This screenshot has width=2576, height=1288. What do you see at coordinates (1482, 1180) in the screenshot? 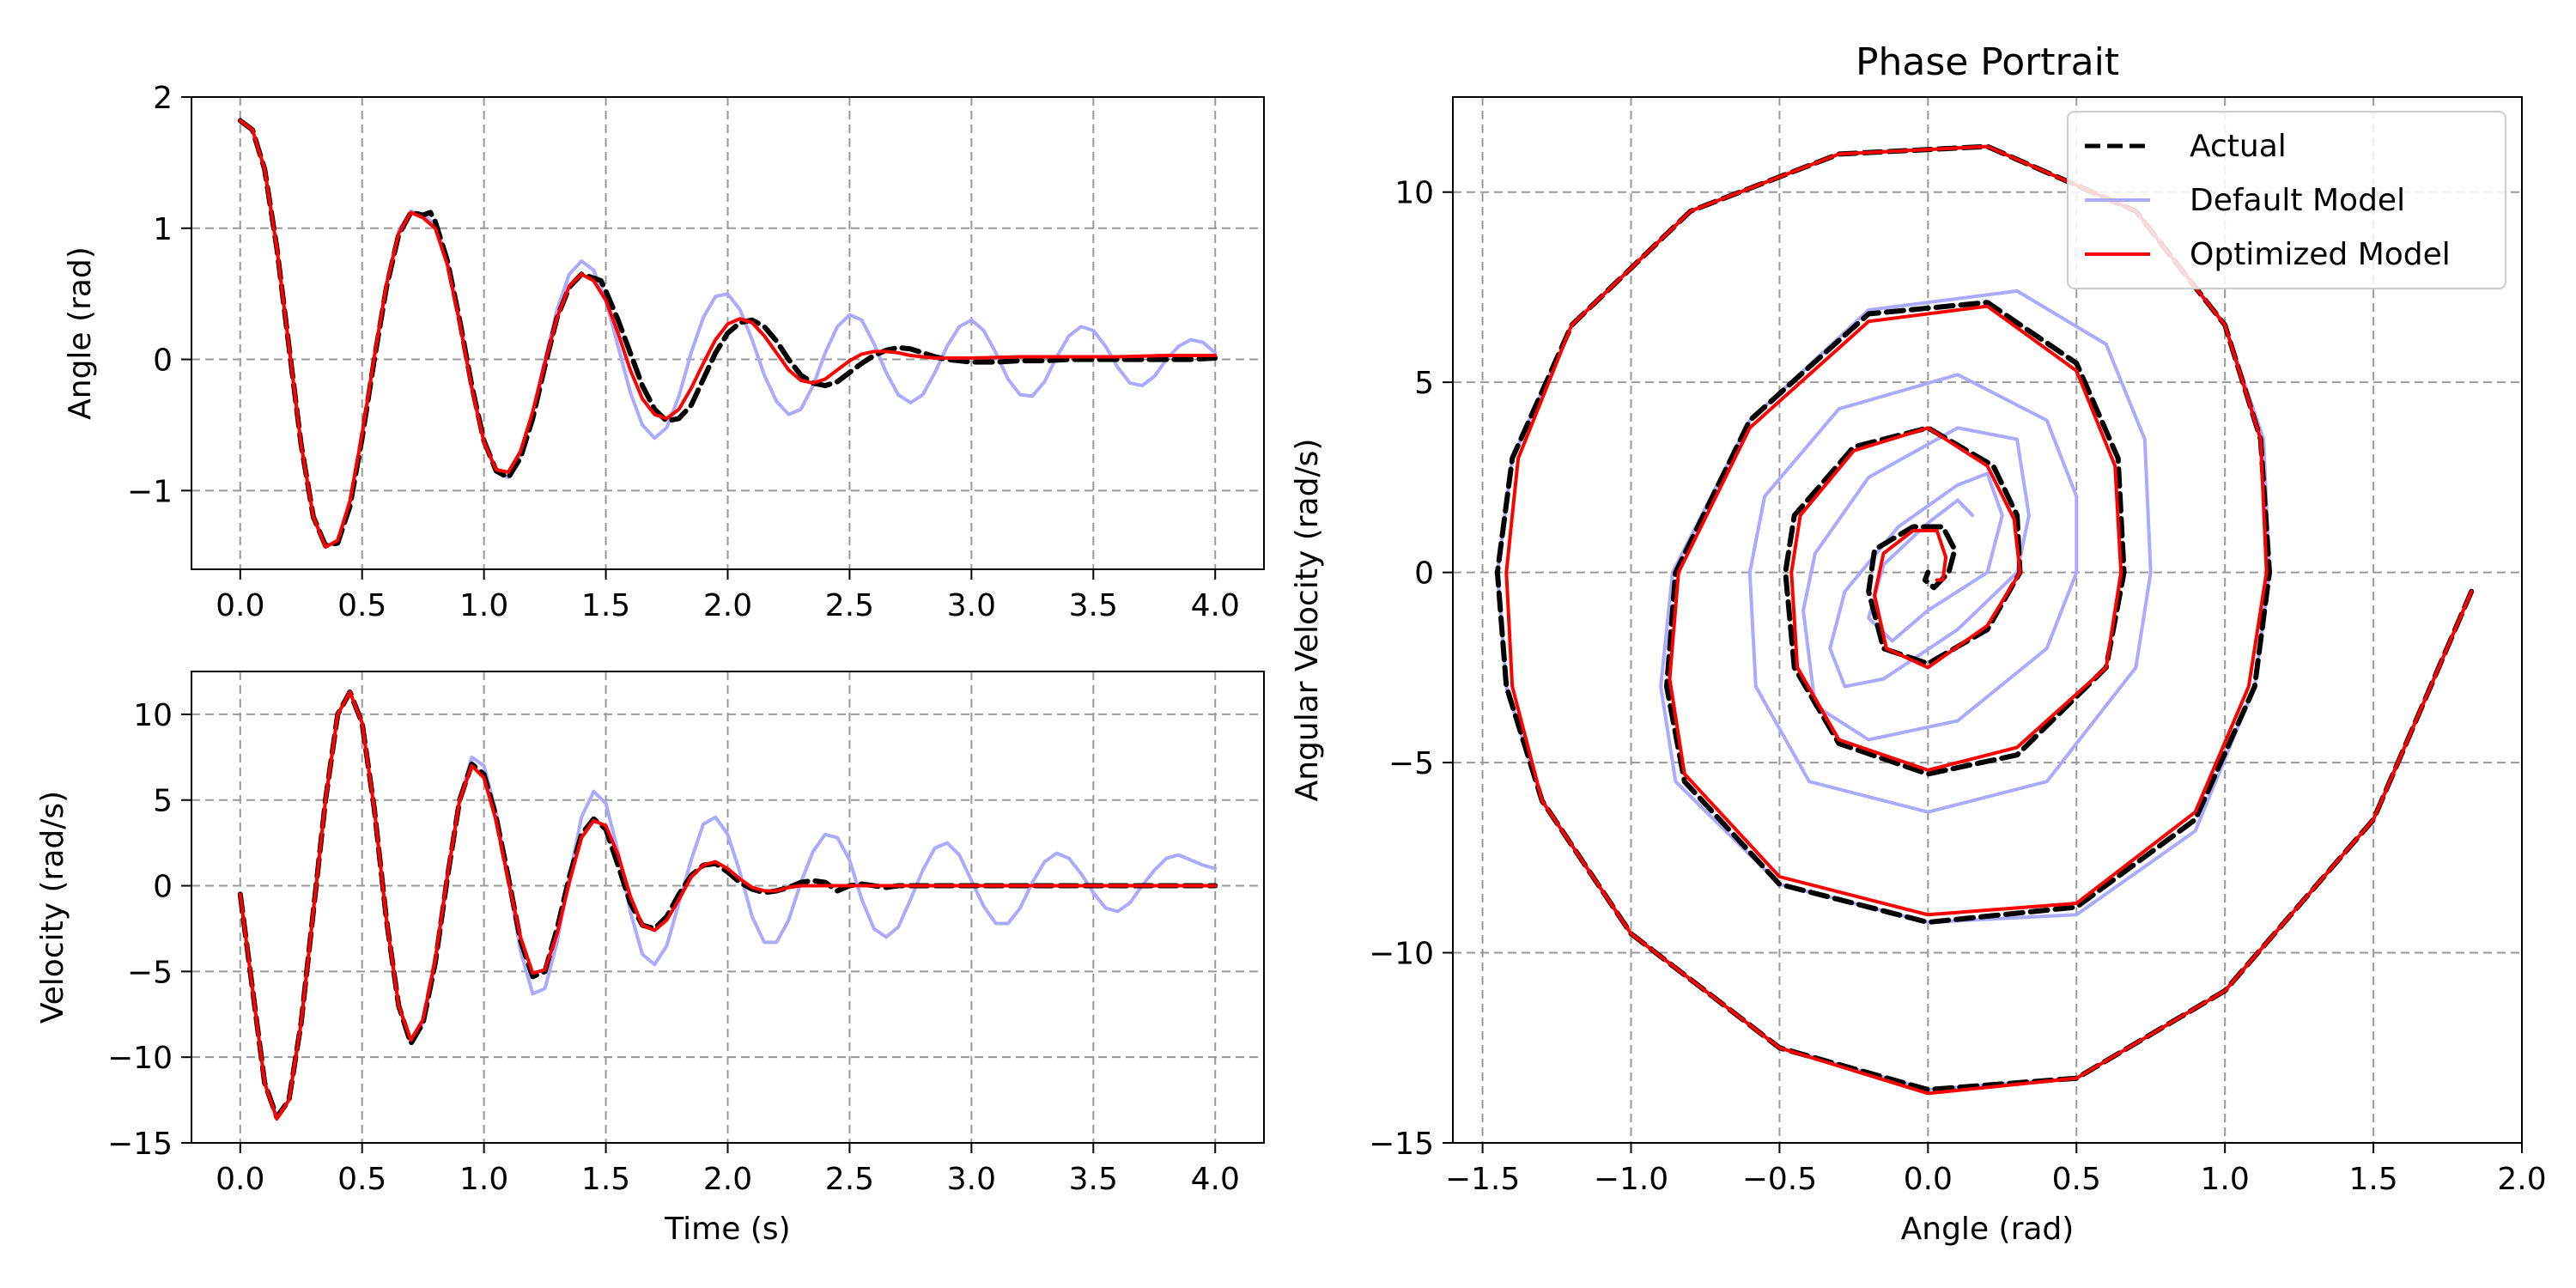
I see `phase-x-tick-label-0: −1.5` at bounding box center [1482, 1180].